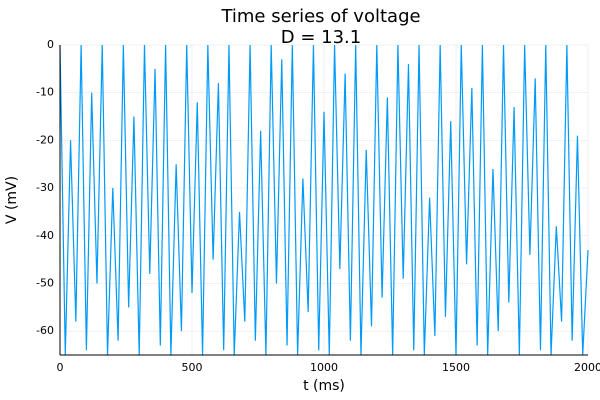  Describe the element at coordinates (45, 139) in the screenshot. I see `y-tick-label: -20` at that location.